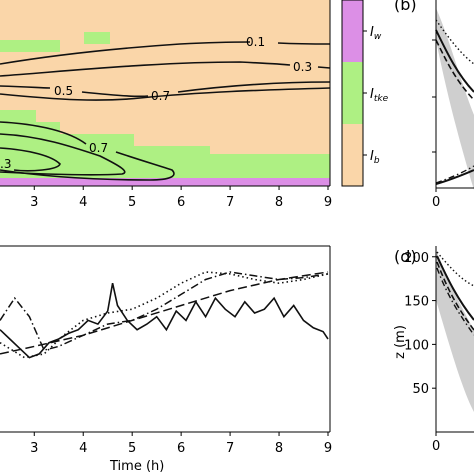  I want to click on y-tick-label: 150, so click(416, 302).